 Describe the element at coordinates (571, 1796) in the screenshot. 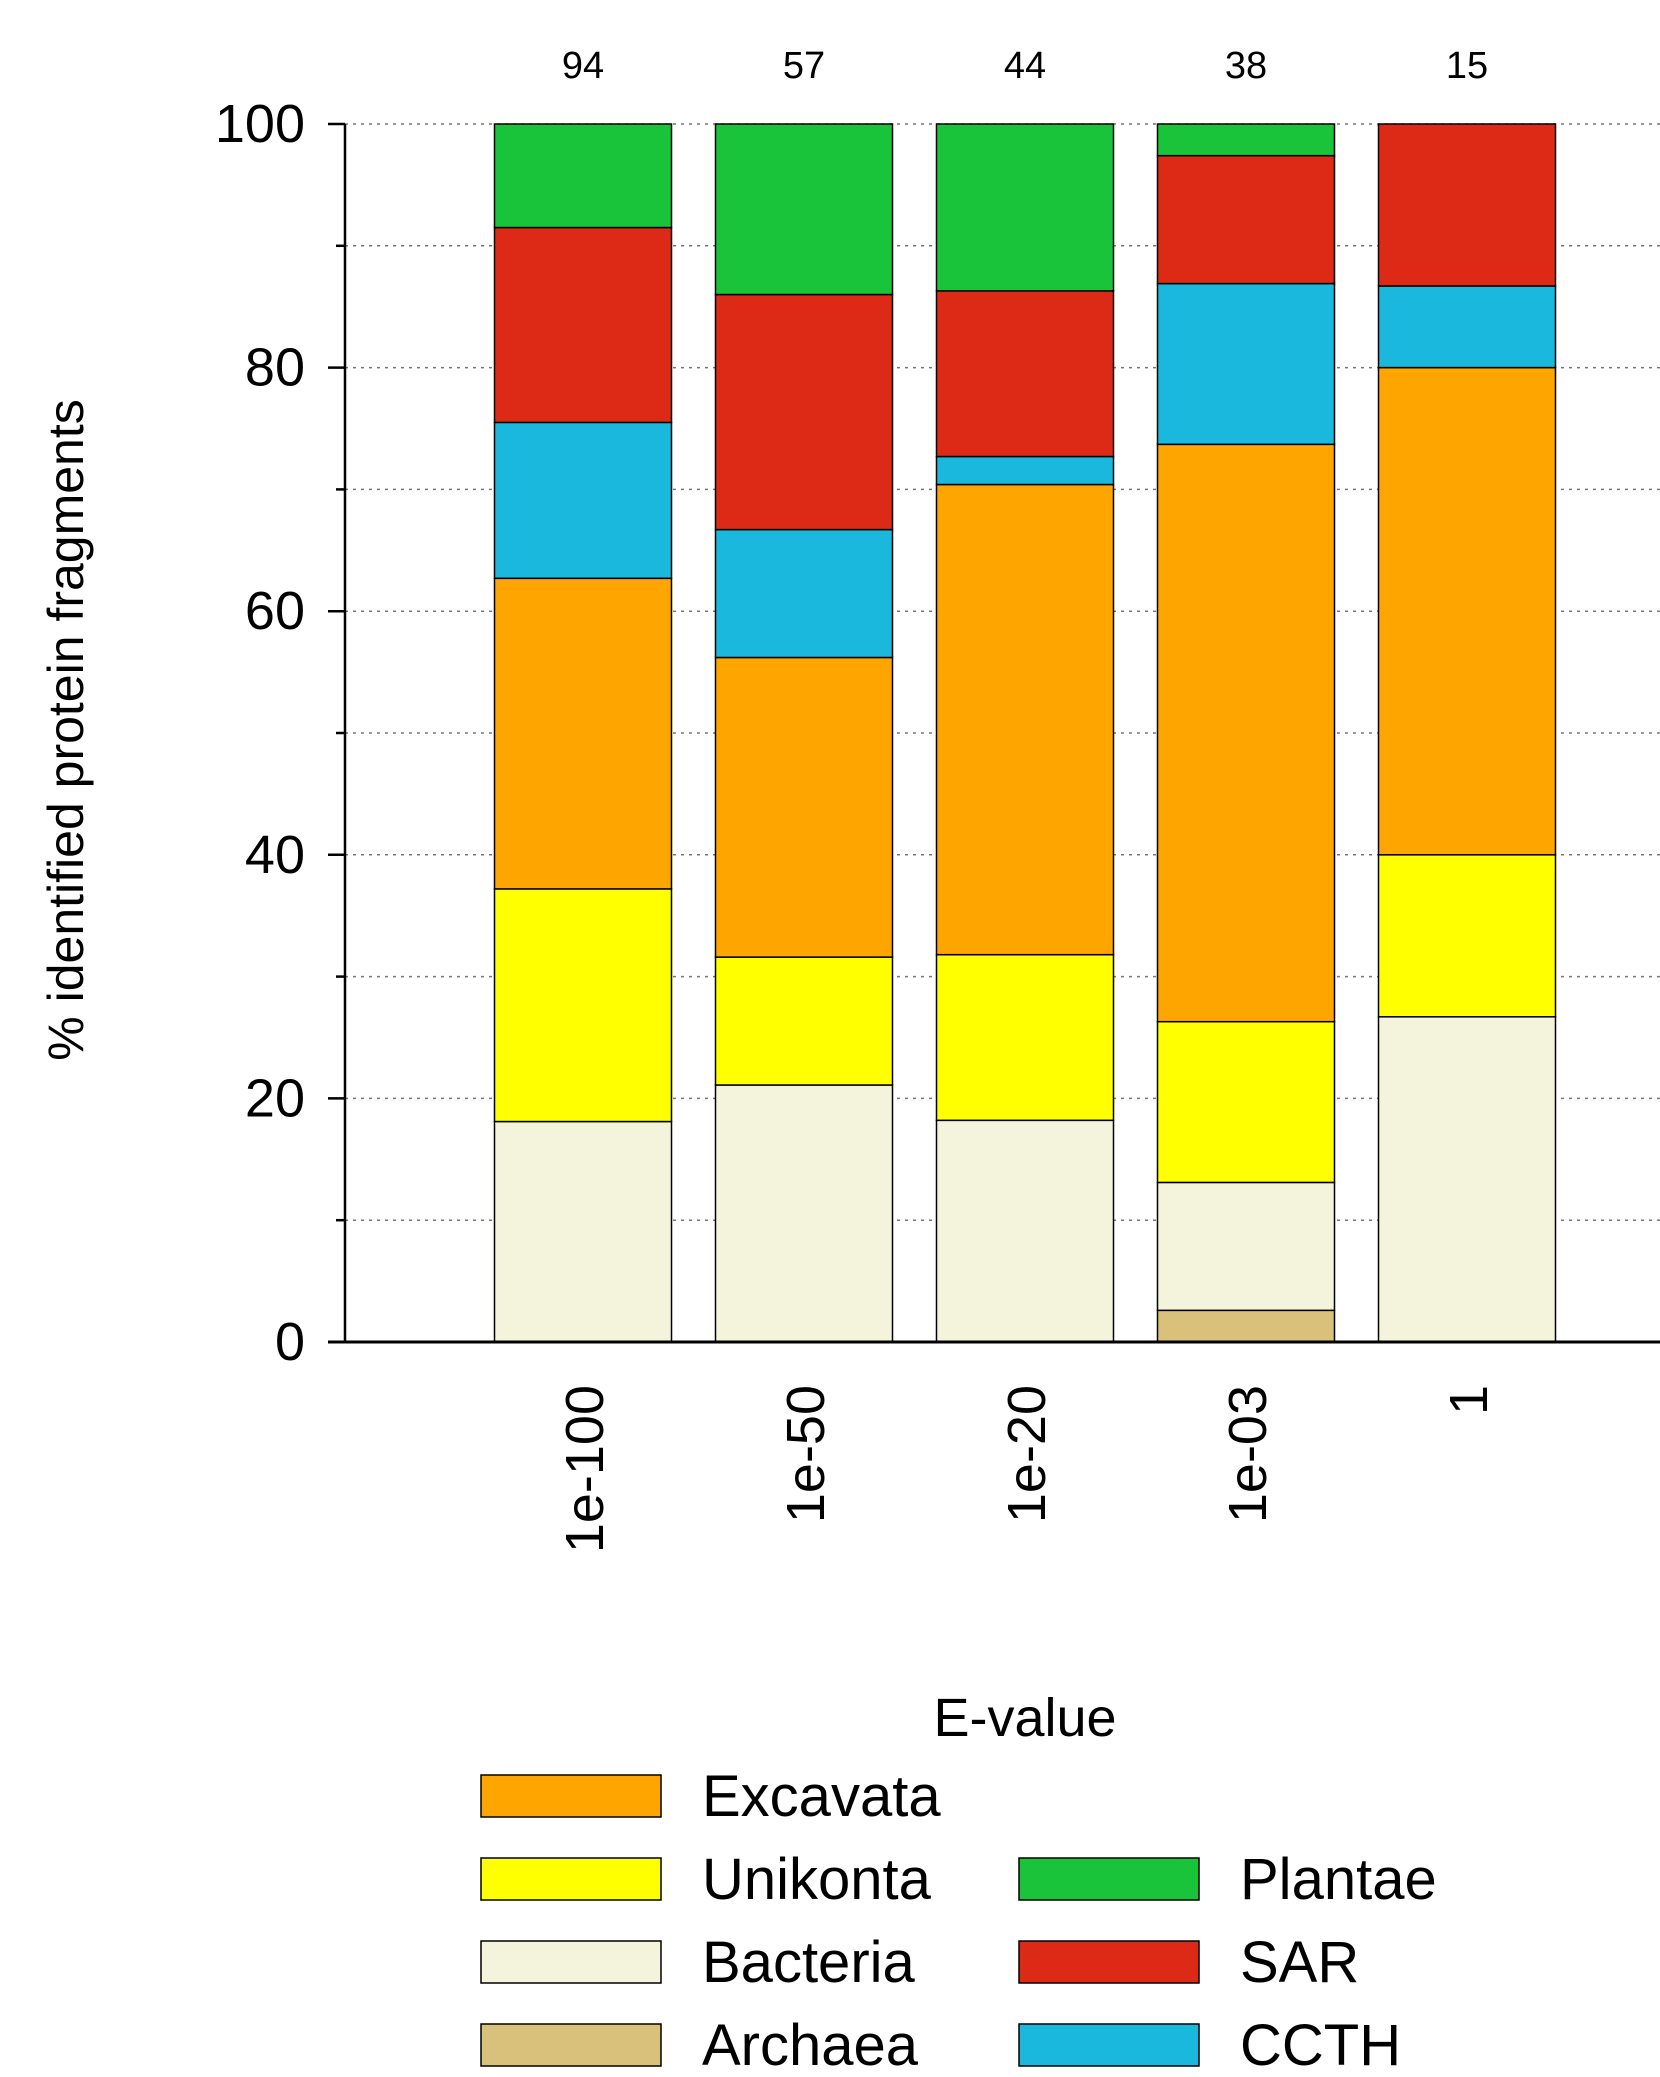

I see `legend-swatch-excavata` at that location.